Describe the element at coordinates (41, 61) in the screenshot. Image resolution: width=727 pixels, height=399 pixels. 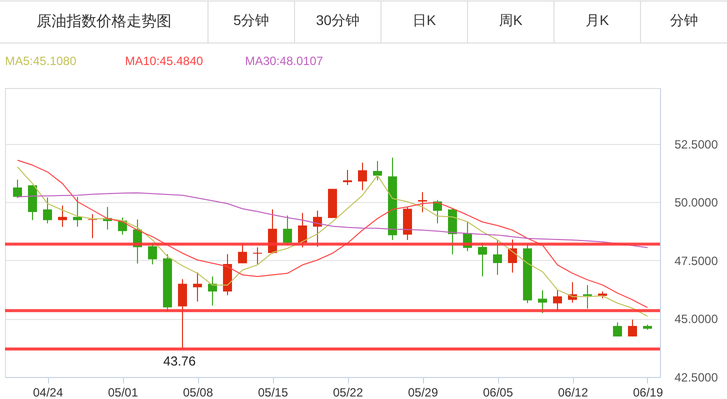
I see `text: MA5:45.1080` at that location.